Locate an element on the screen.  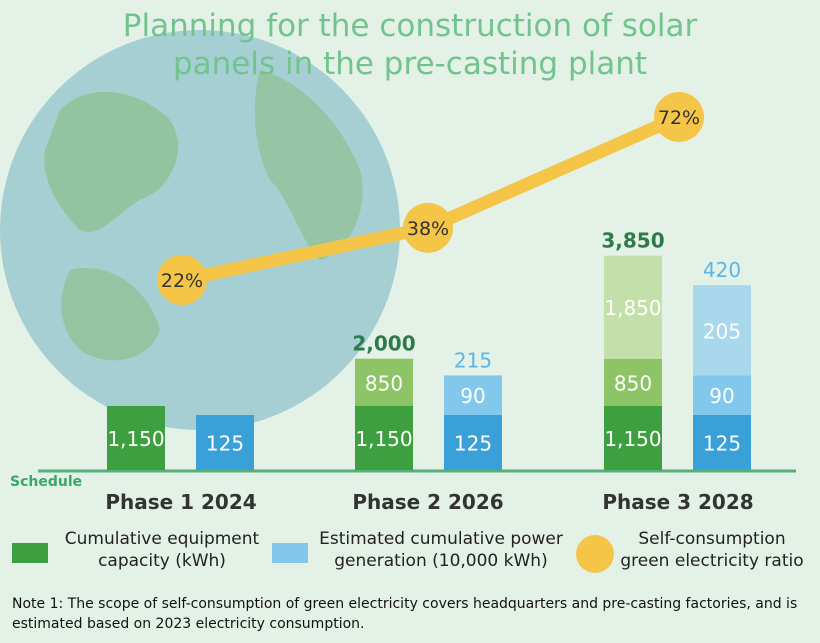
bar-total-label: 2,000 is located at coordinates (383, 344).